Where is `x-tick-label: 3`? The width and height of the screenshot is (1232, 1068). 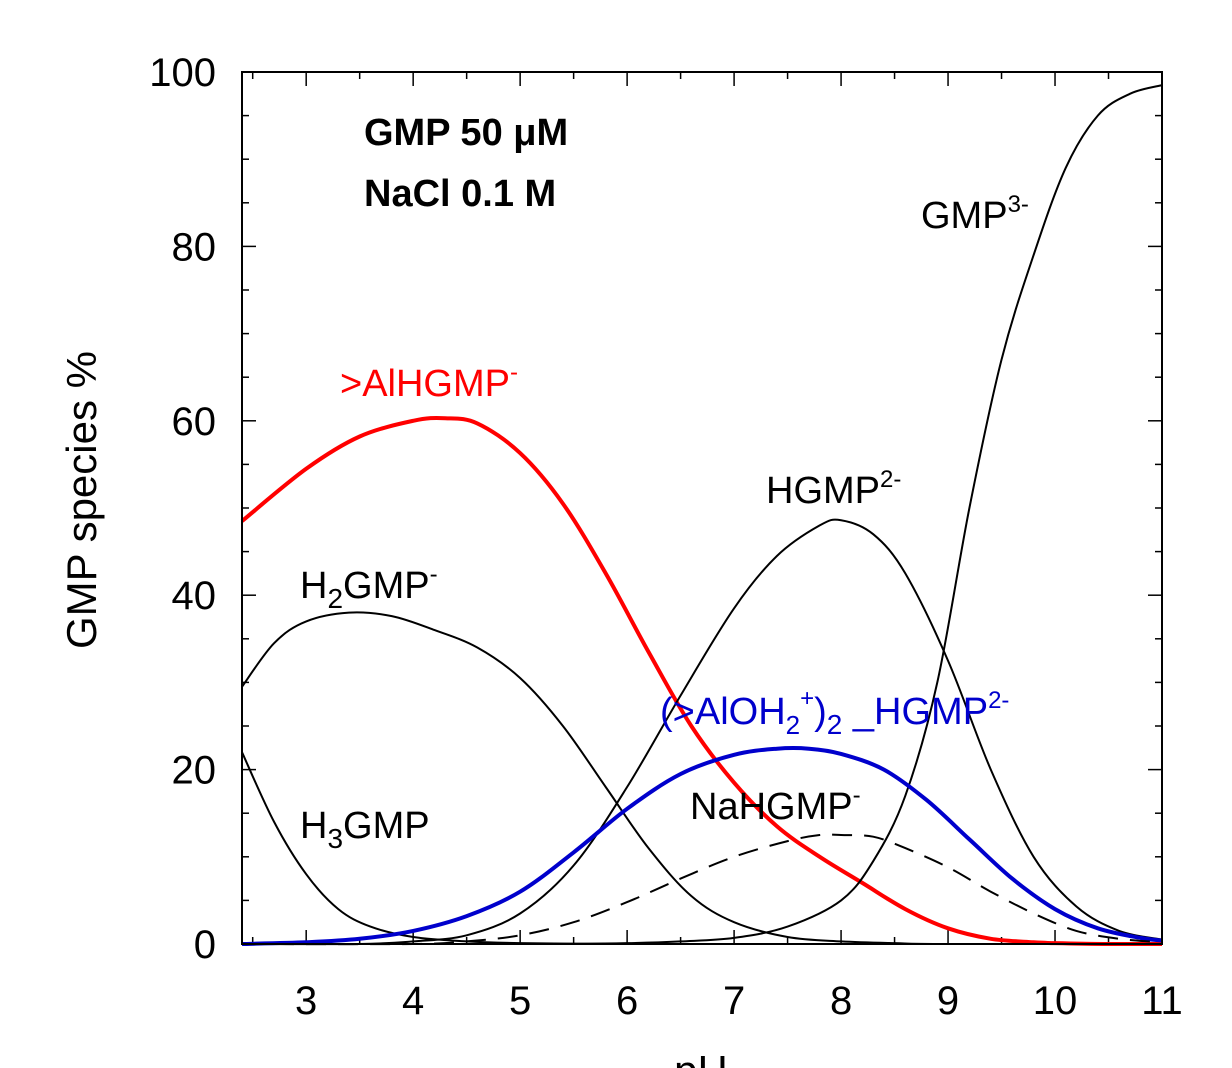 x-tick-label: 3 is located at coordinates (306, 1001).